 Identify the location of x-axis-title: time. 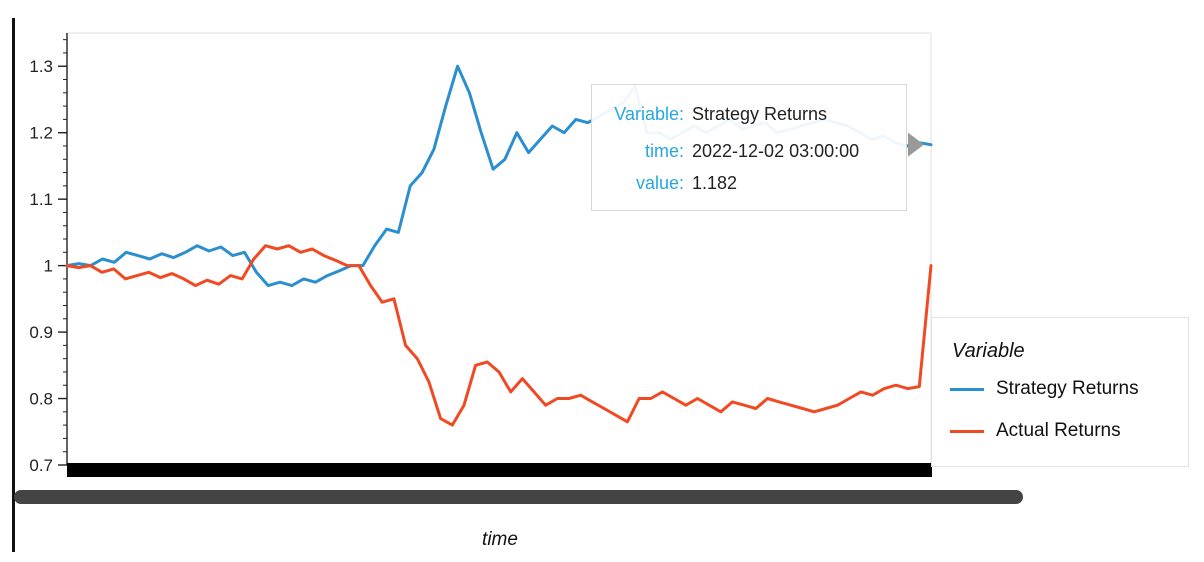
(500, 539).